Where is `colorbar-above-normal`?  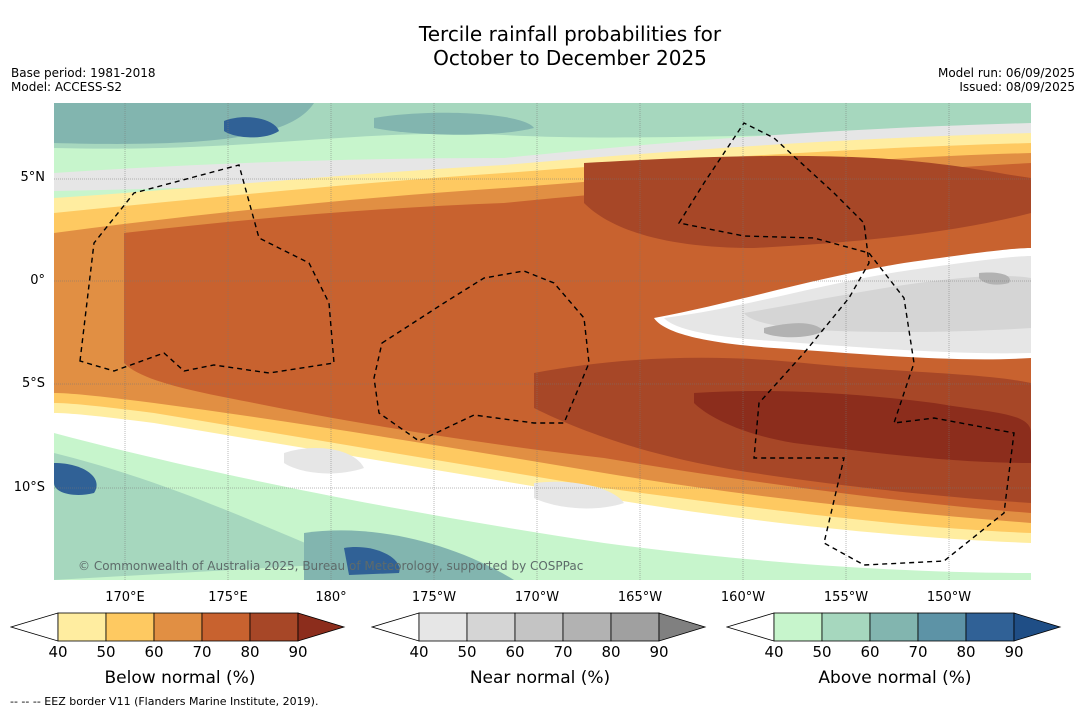 colorbar-above-normal is located at coordinates (894, 627).